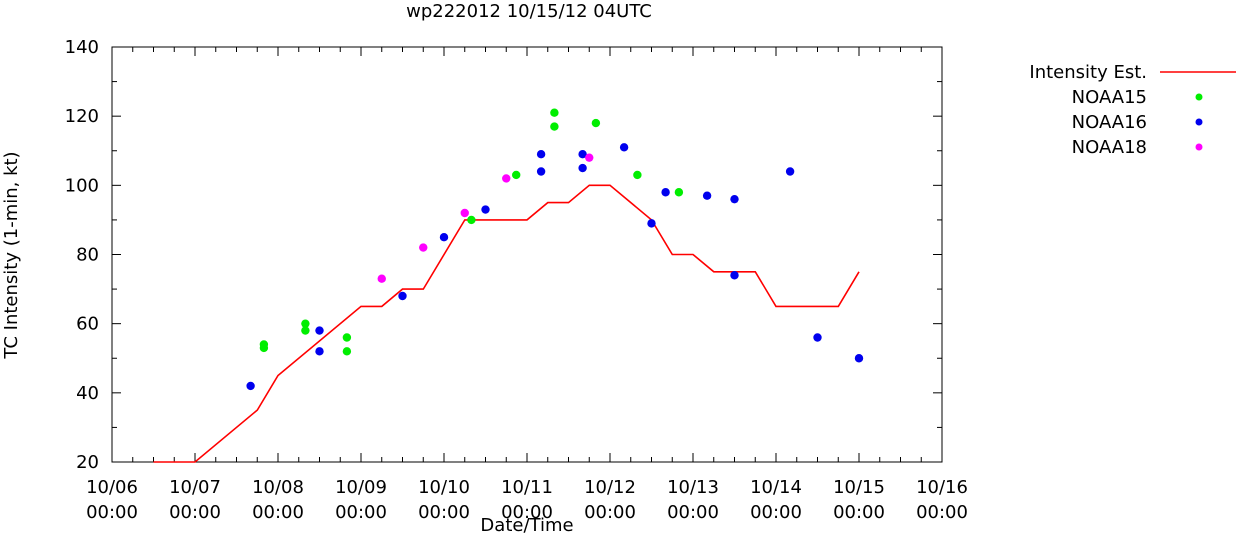  Describe the element at coordinates (485, 218) in the screenshot. I see `series-noaa18` at that location.